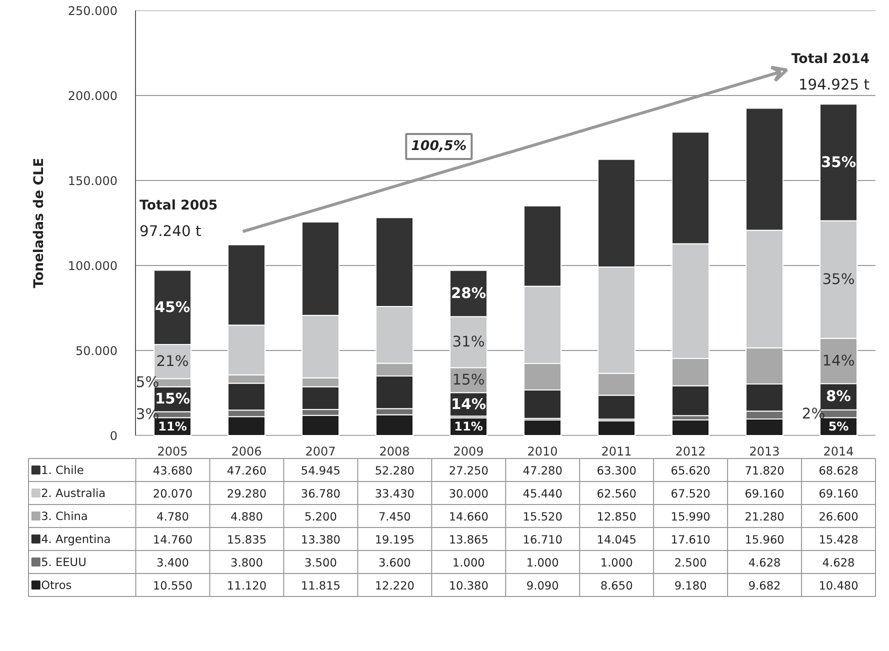 The height and width of the screenshot is (651, 889). I want to click on data-label: 68.628, so click(838, 471).